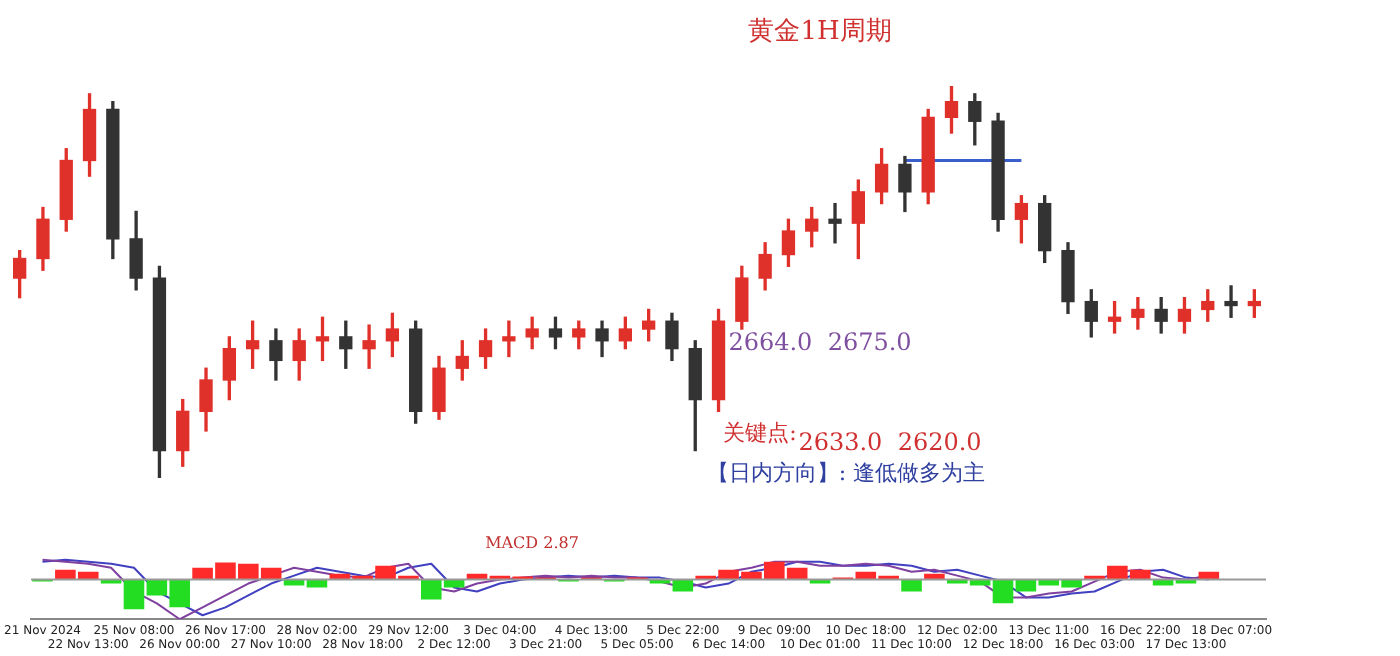 The image size is (1400, 656). What do you see at coordinates (890, 442) in the screenshot?
I see `annotation: 2633.0 2620.0` at bounding box center [890, 442].